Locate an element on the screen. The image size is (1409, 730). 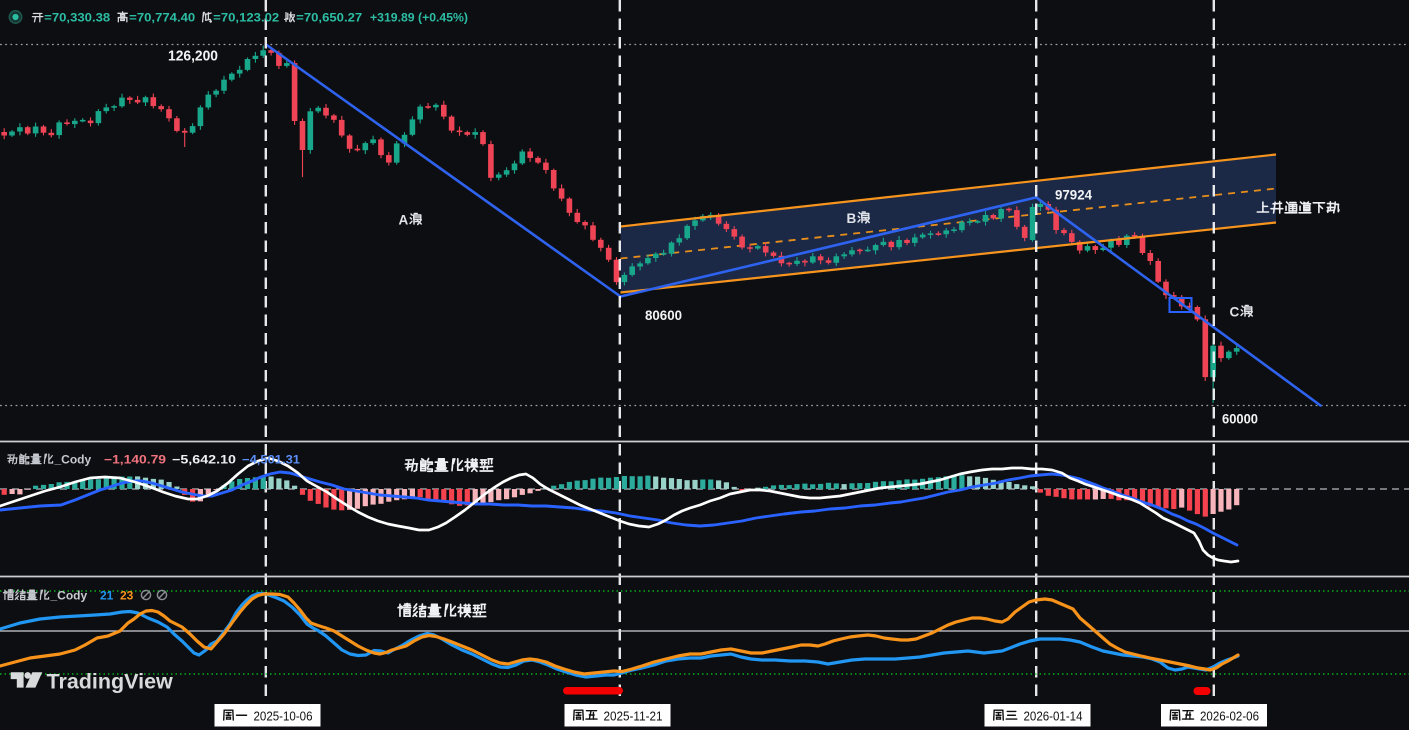
svg-text: =70,650.27 is located at coordinates (329, 18).